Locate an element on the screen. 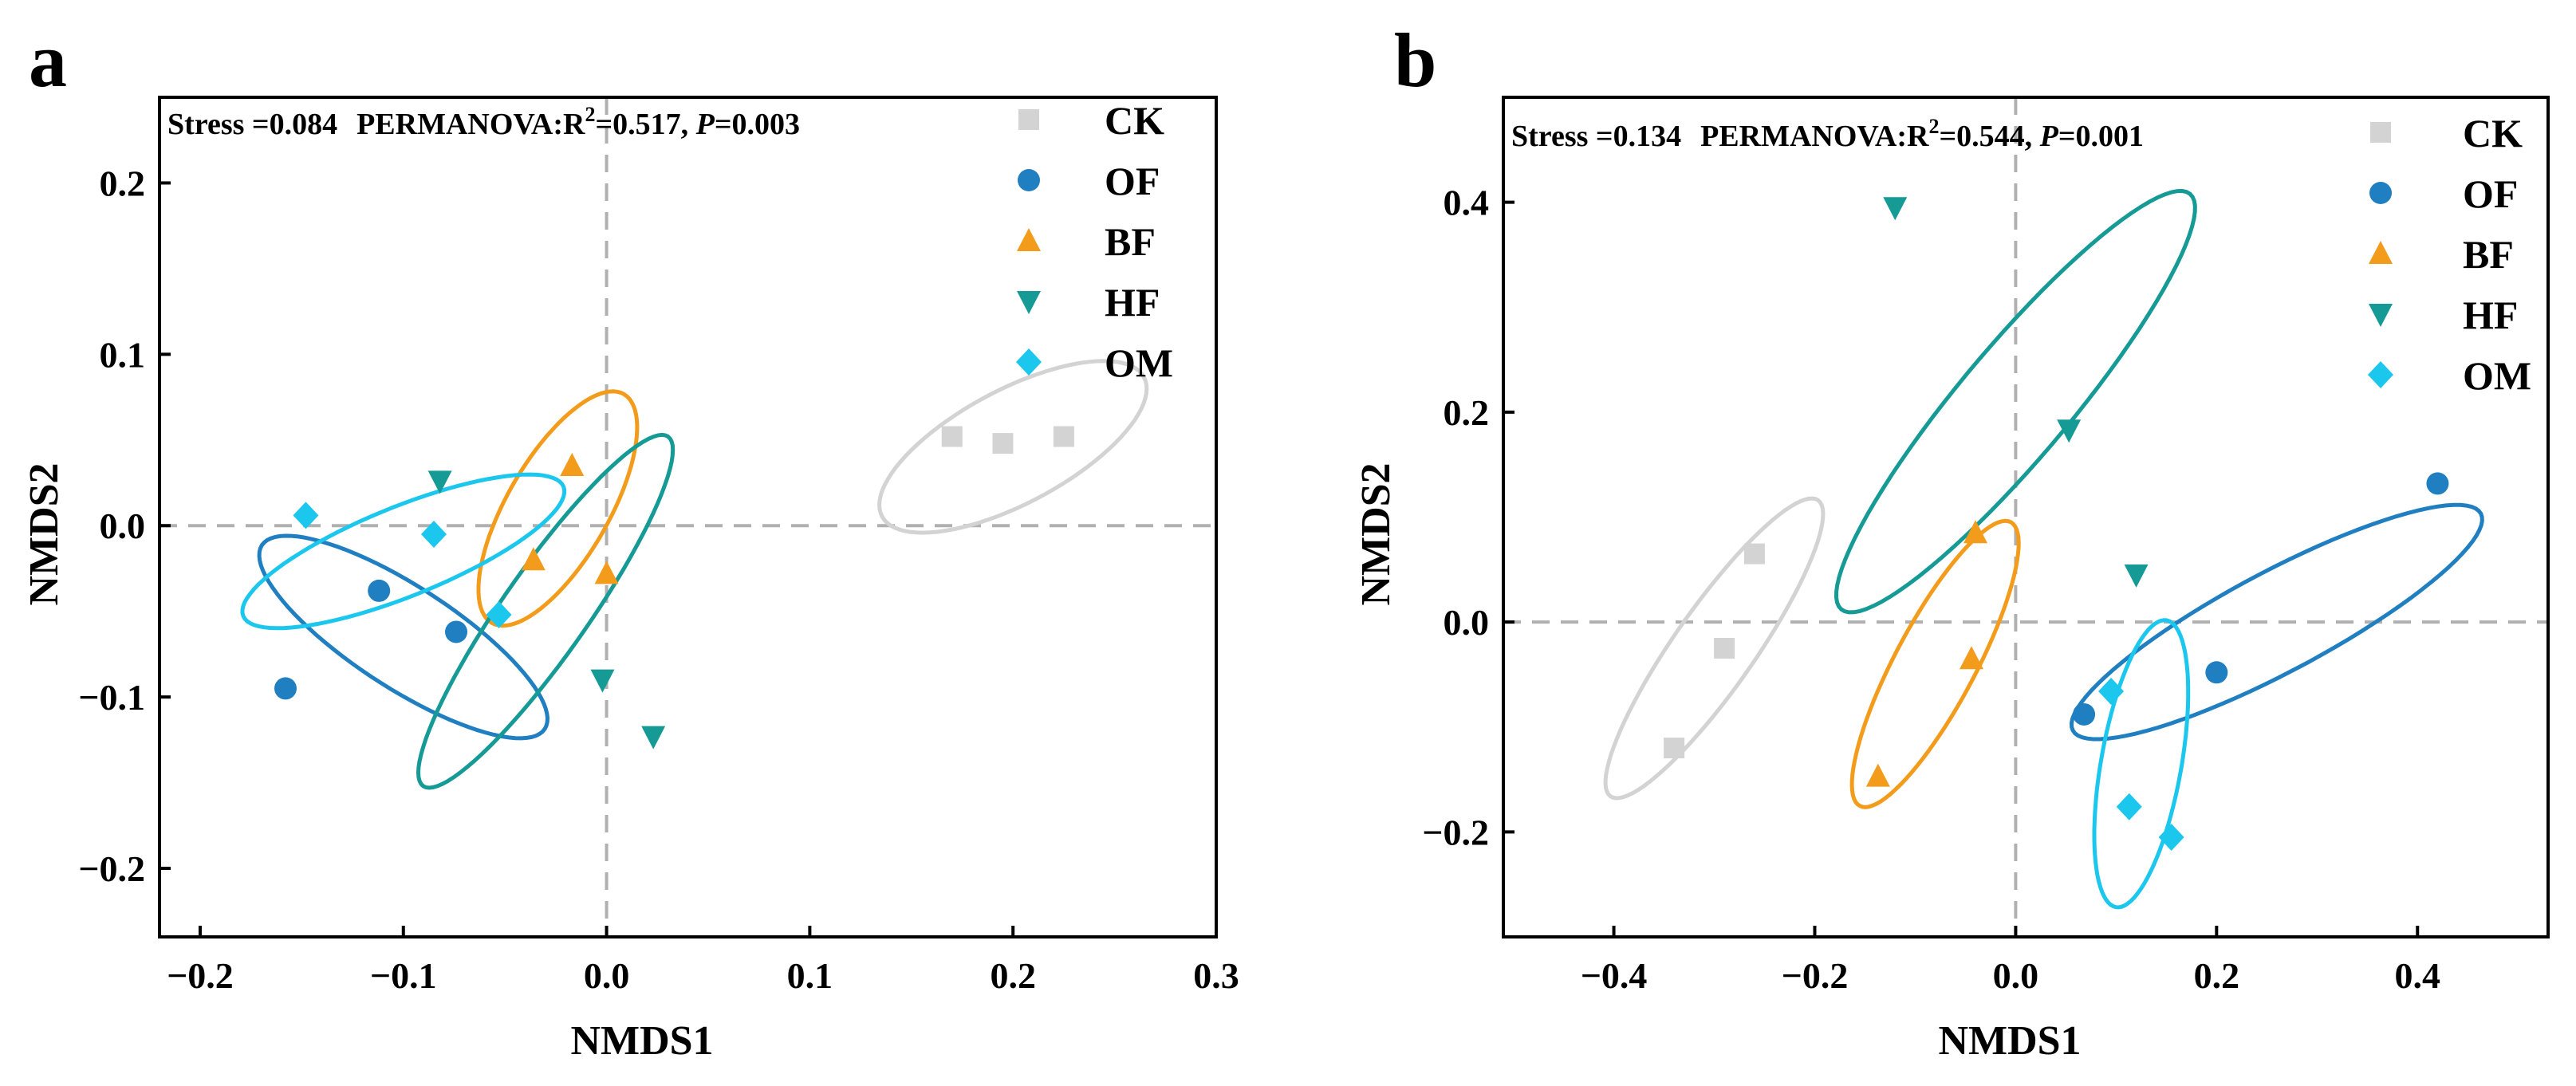  panel-a-legend-marker-om is located at coordinates (1029, 362).